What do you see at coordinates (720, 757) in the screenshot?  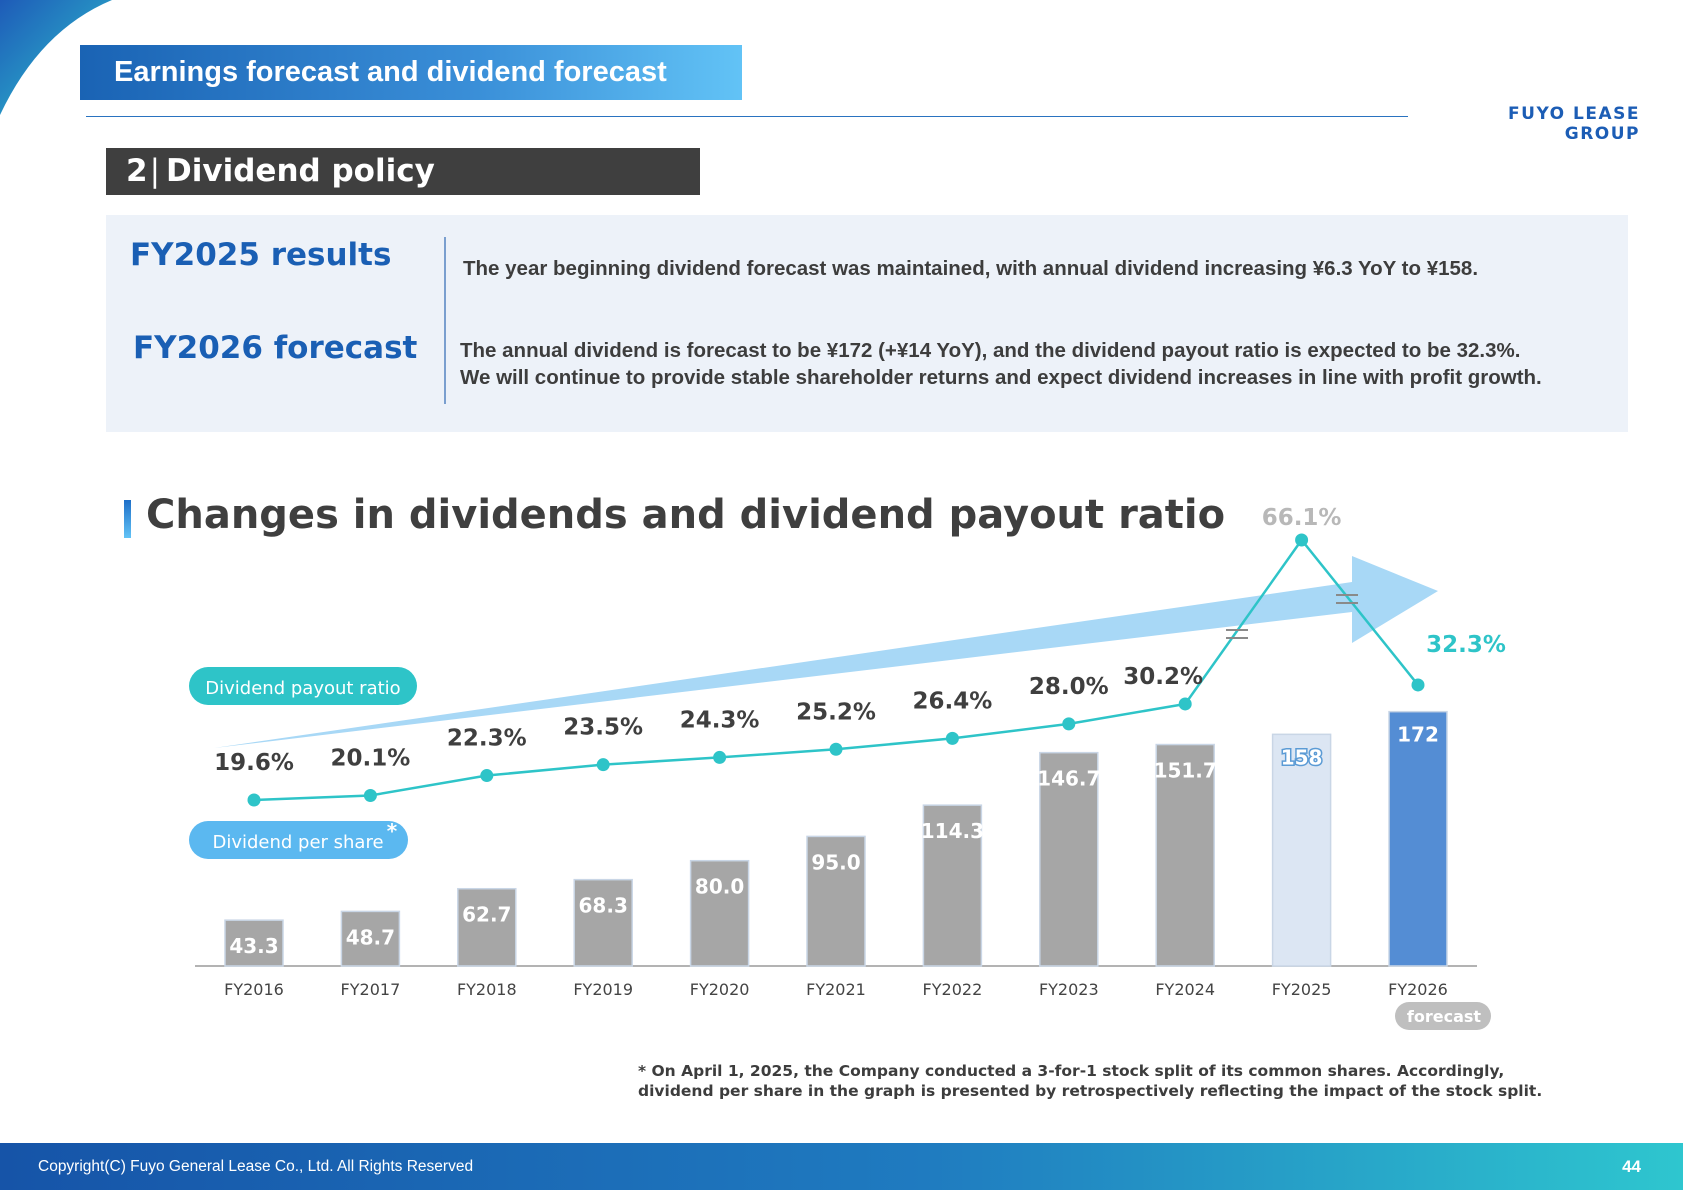 I see `payout-point-FY2020` at bounding box center [720, 757].